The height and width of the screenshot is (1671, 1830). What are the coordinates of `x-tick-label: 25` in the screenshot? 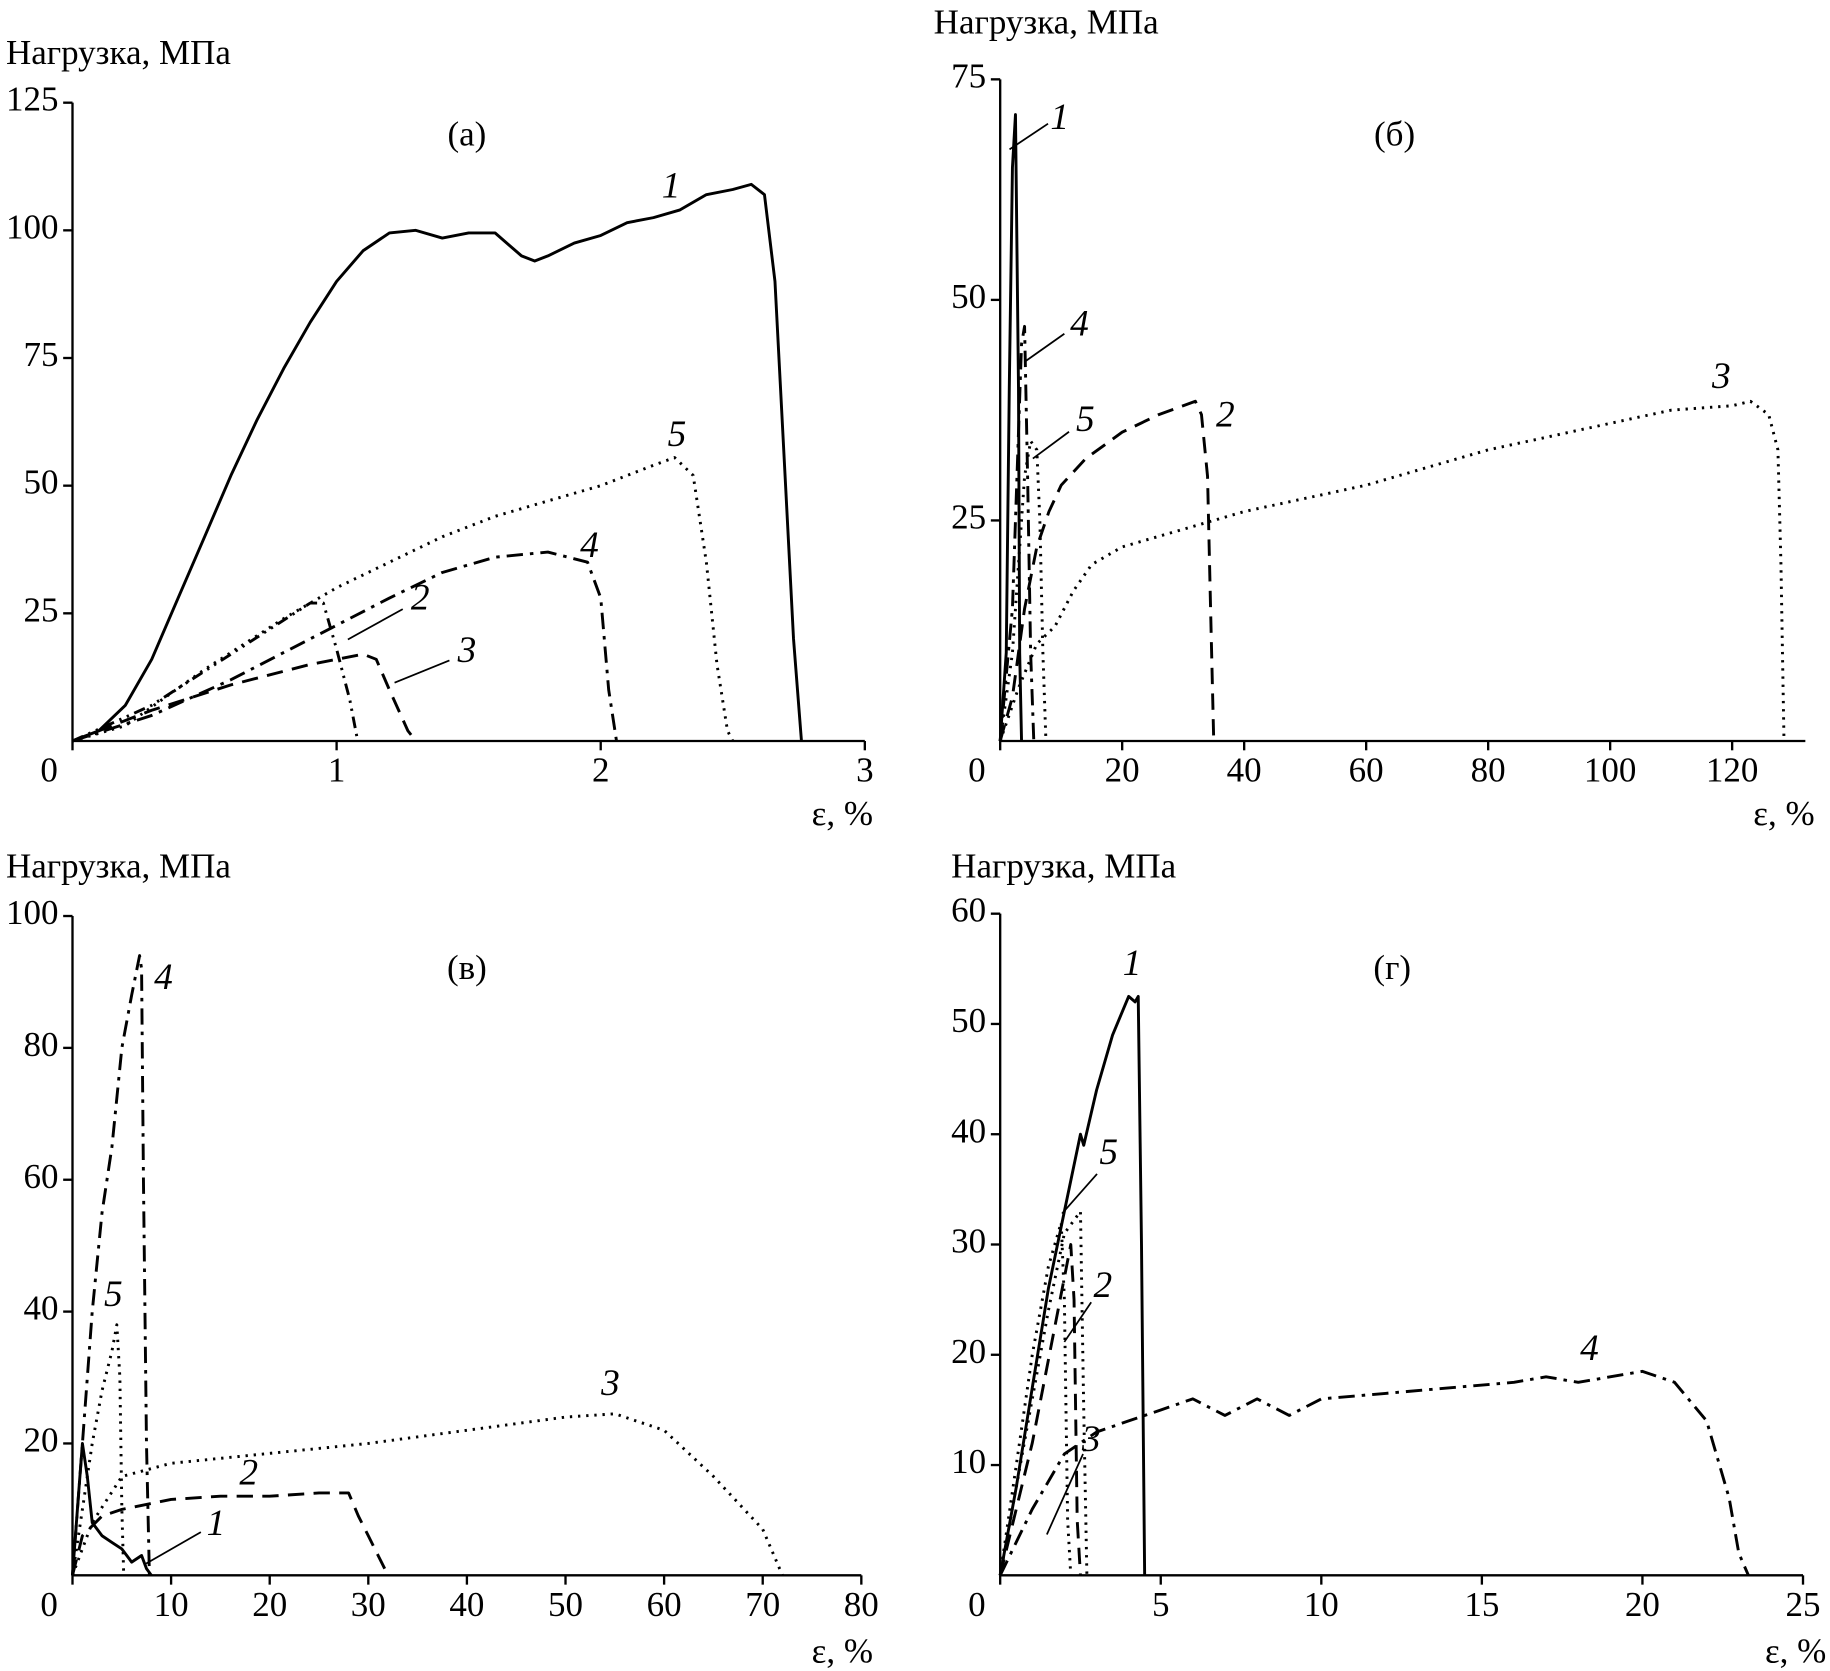 It's located at (1803, 1604).